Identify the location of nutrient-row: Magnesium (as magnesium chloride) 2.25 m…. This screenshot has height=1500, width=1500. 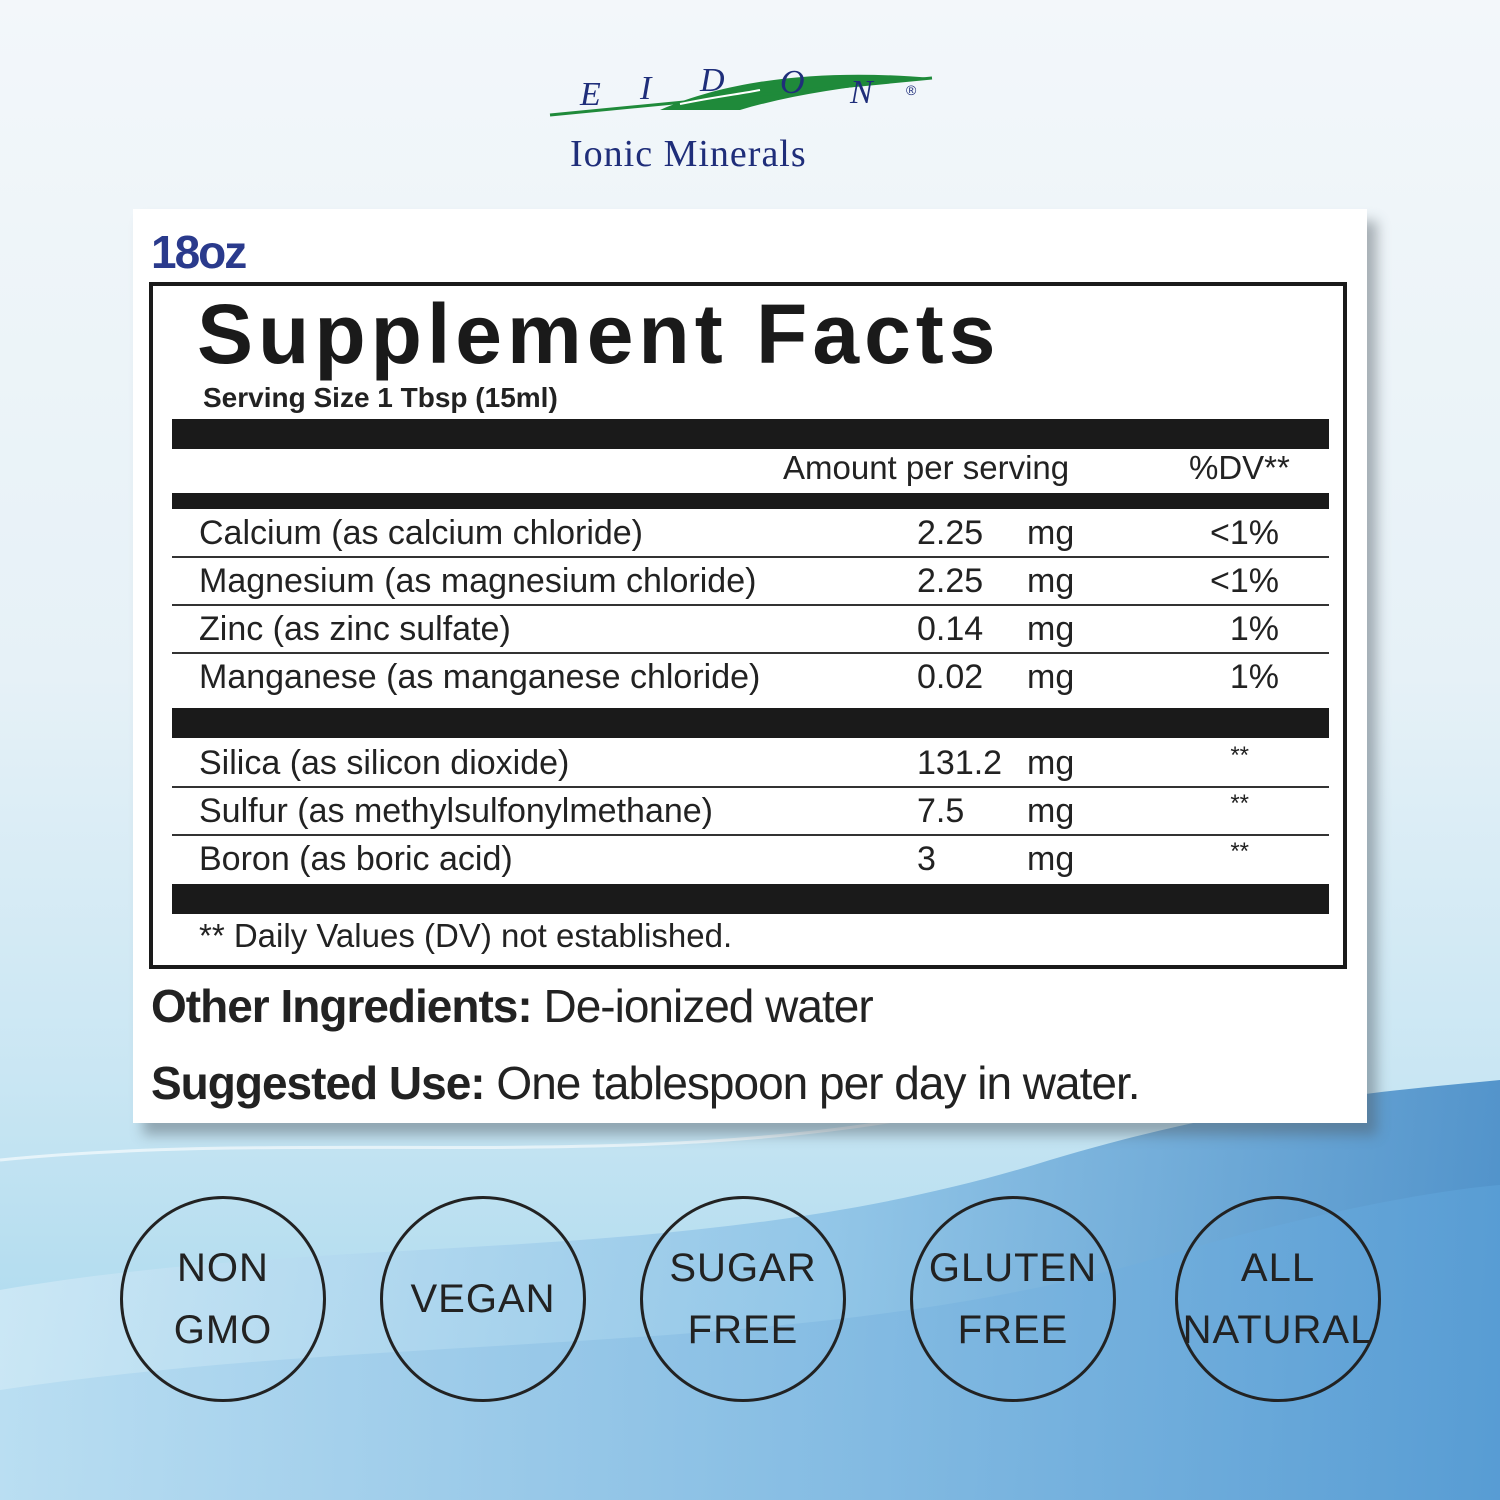
(750, 582).